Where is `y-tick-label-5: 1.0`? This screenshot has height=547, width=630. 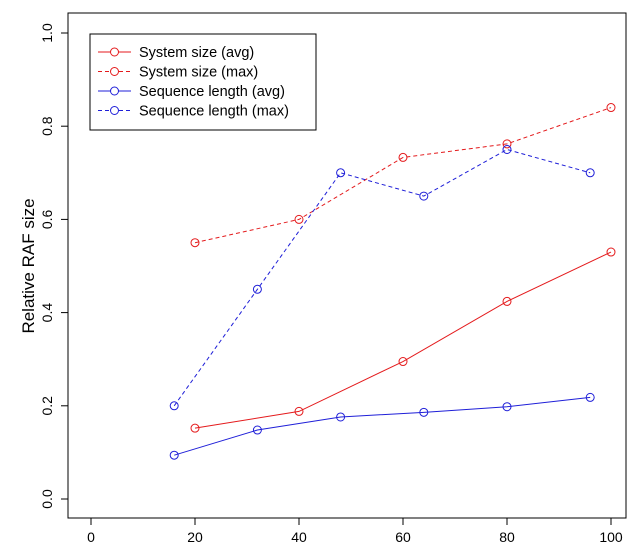 y-tick-label-5: 1.0 is located at coordinates (47, 33).